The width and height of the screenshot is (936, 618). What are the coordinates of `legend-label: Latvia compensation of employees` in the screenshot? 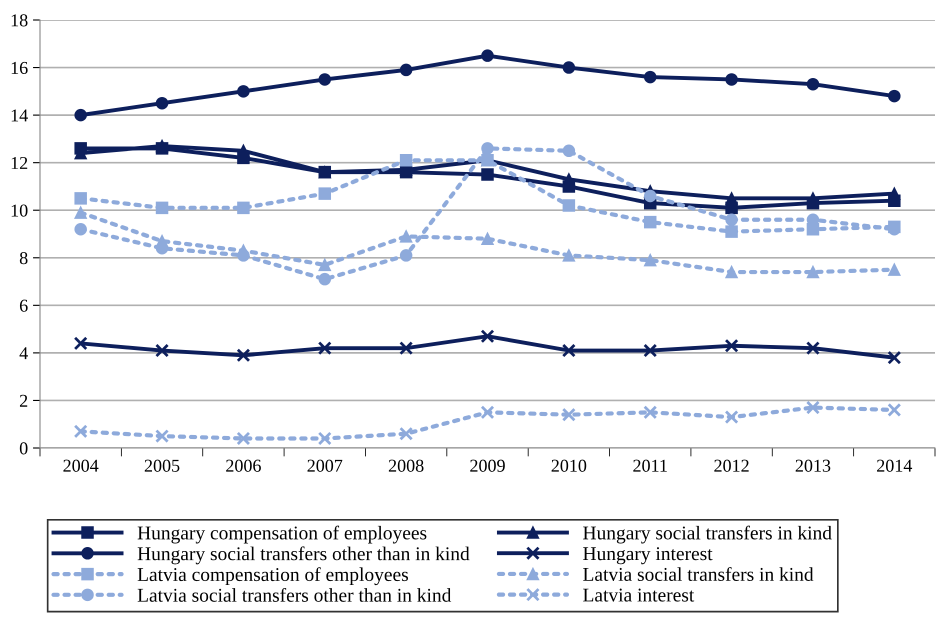 It's located at (273, 576).